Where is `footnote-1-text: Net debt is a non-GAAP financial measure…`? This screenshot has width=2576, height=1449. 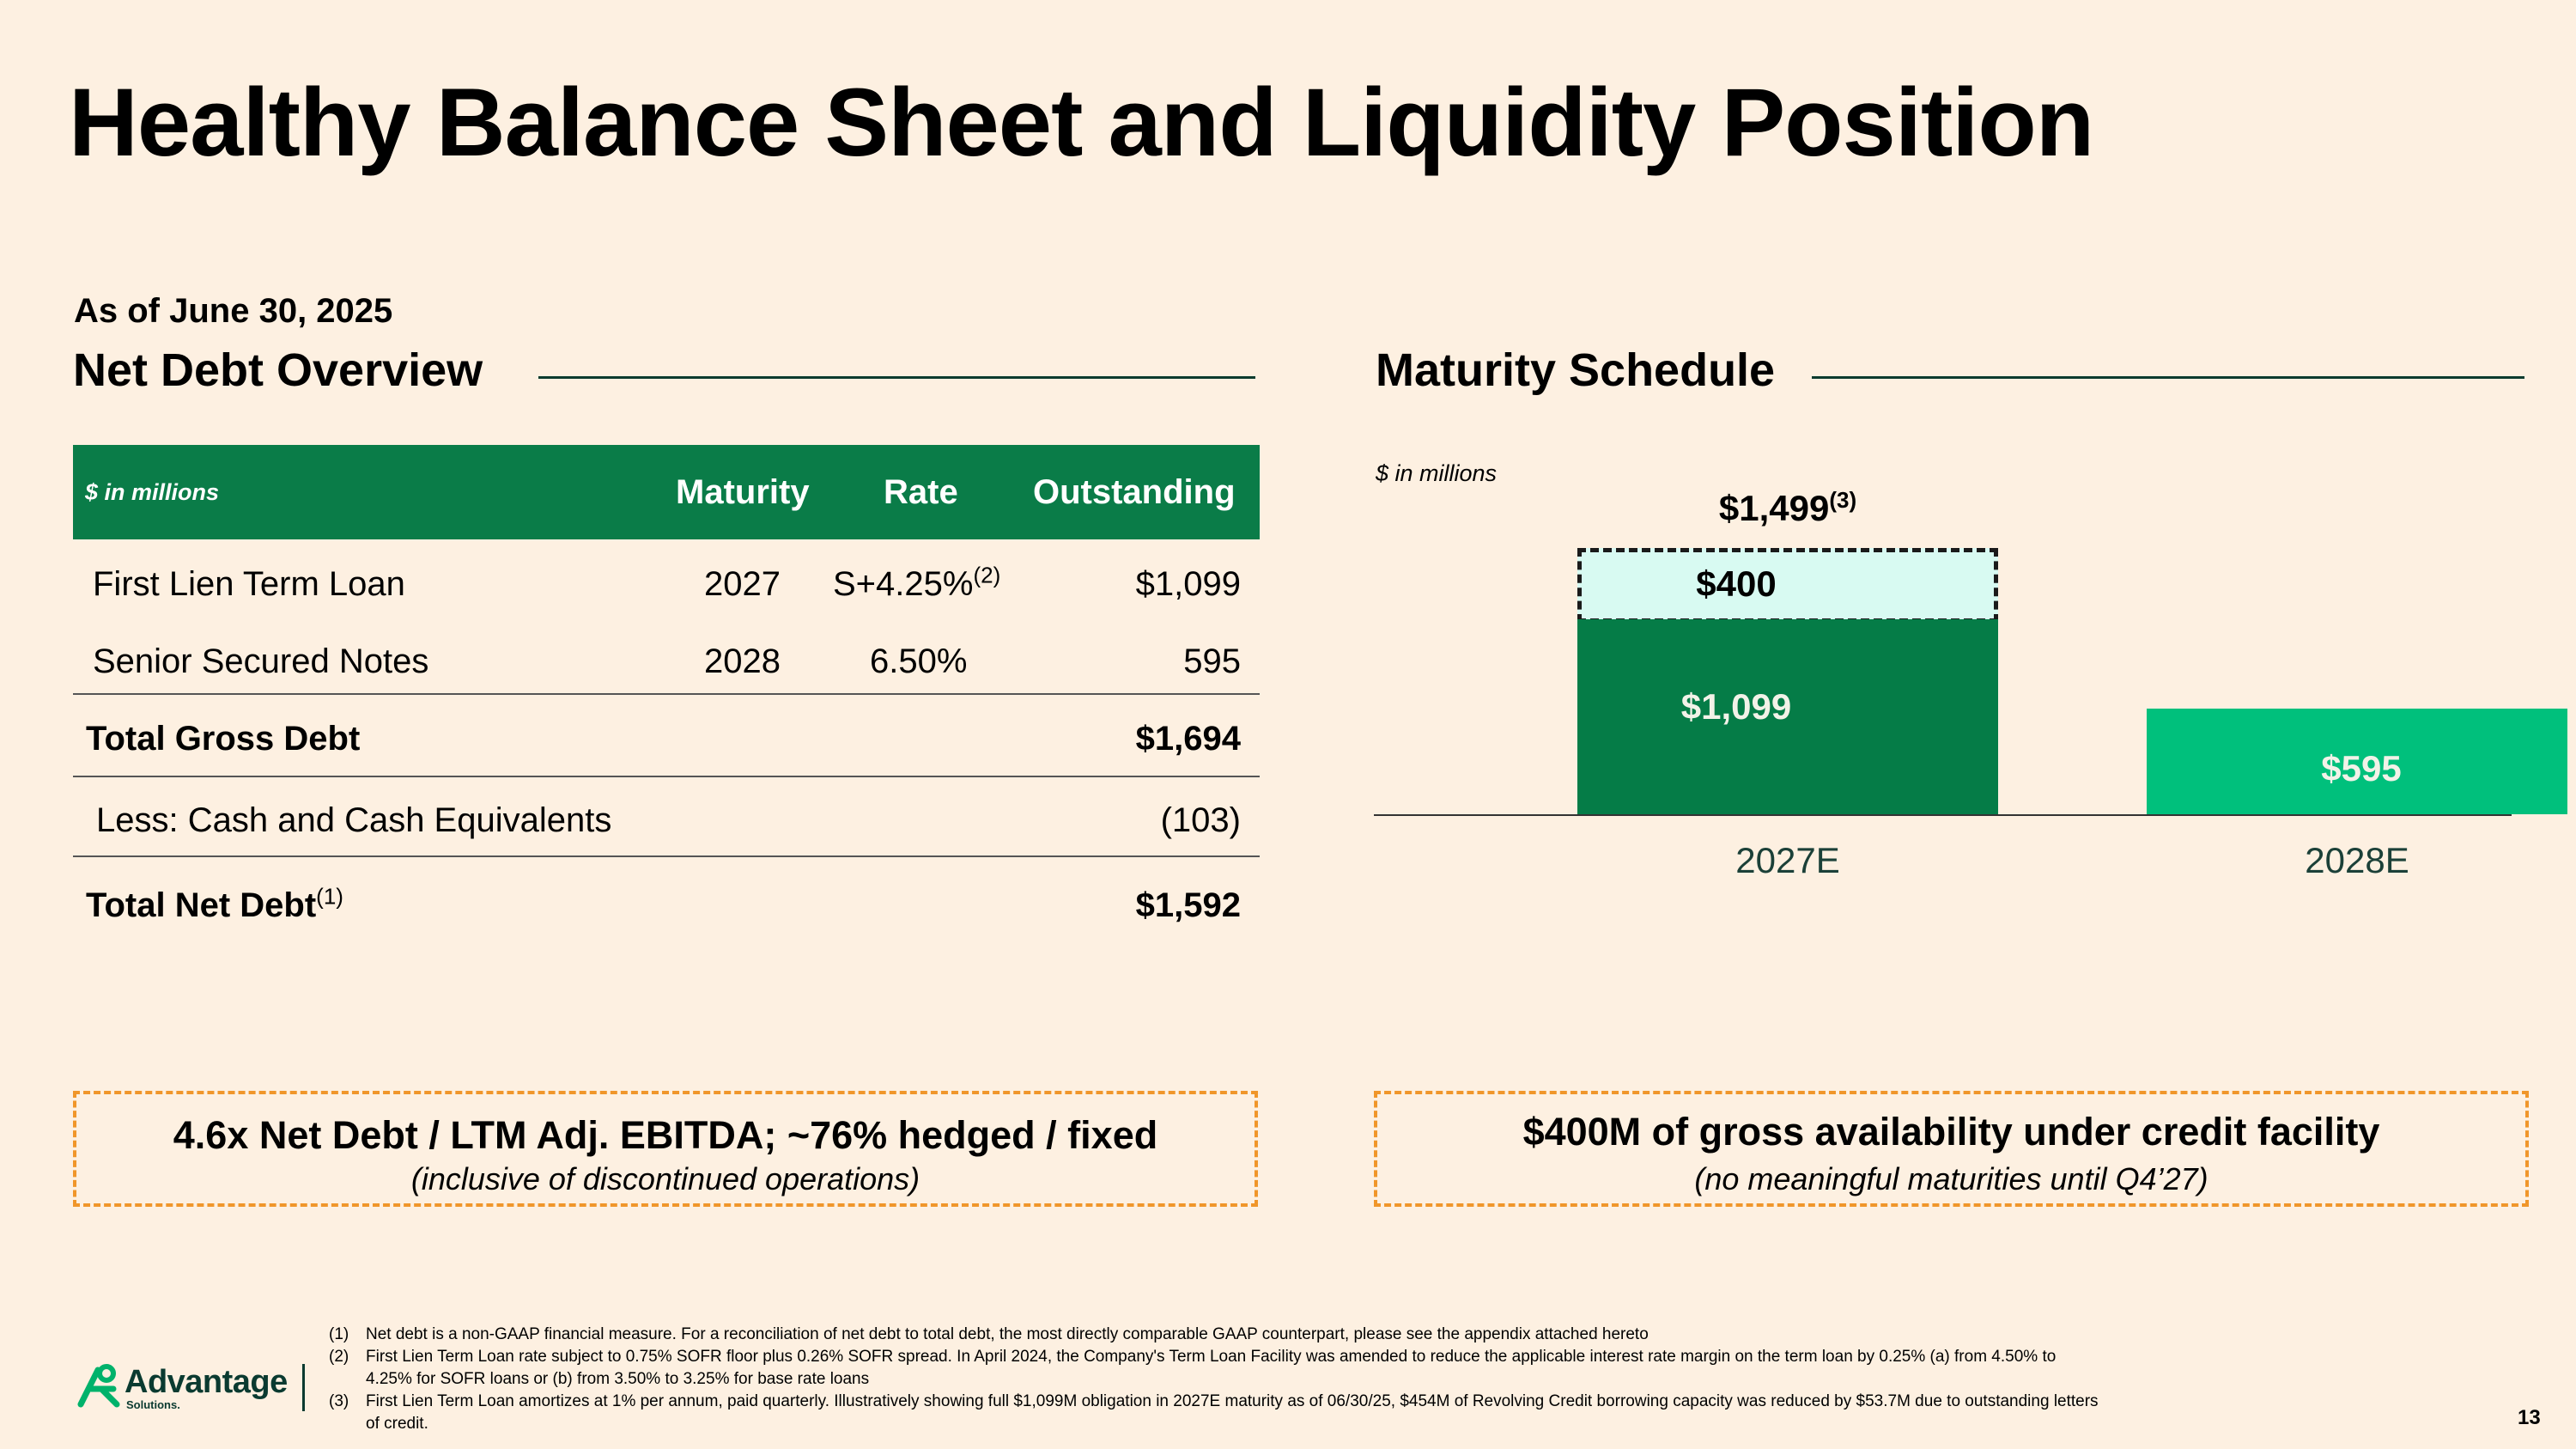 footnote-1-text: Net debt is a non-GAAP financial measure… is located at coordinates (1007, 1334).